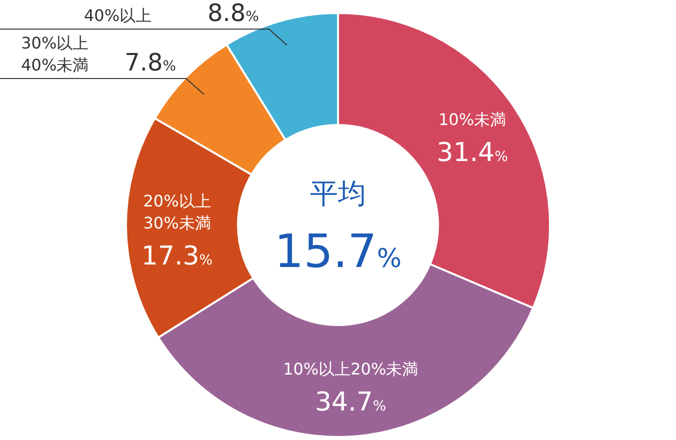  I want to click on data-label: 8.8%, so click(233, 14).